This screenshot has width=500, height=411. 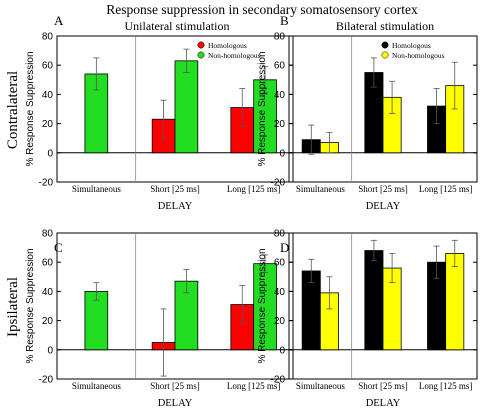 What do you see at coordinates (59, 20) in the screenshot?
I see `panel-letter: A` at bounding box center [59, 20].